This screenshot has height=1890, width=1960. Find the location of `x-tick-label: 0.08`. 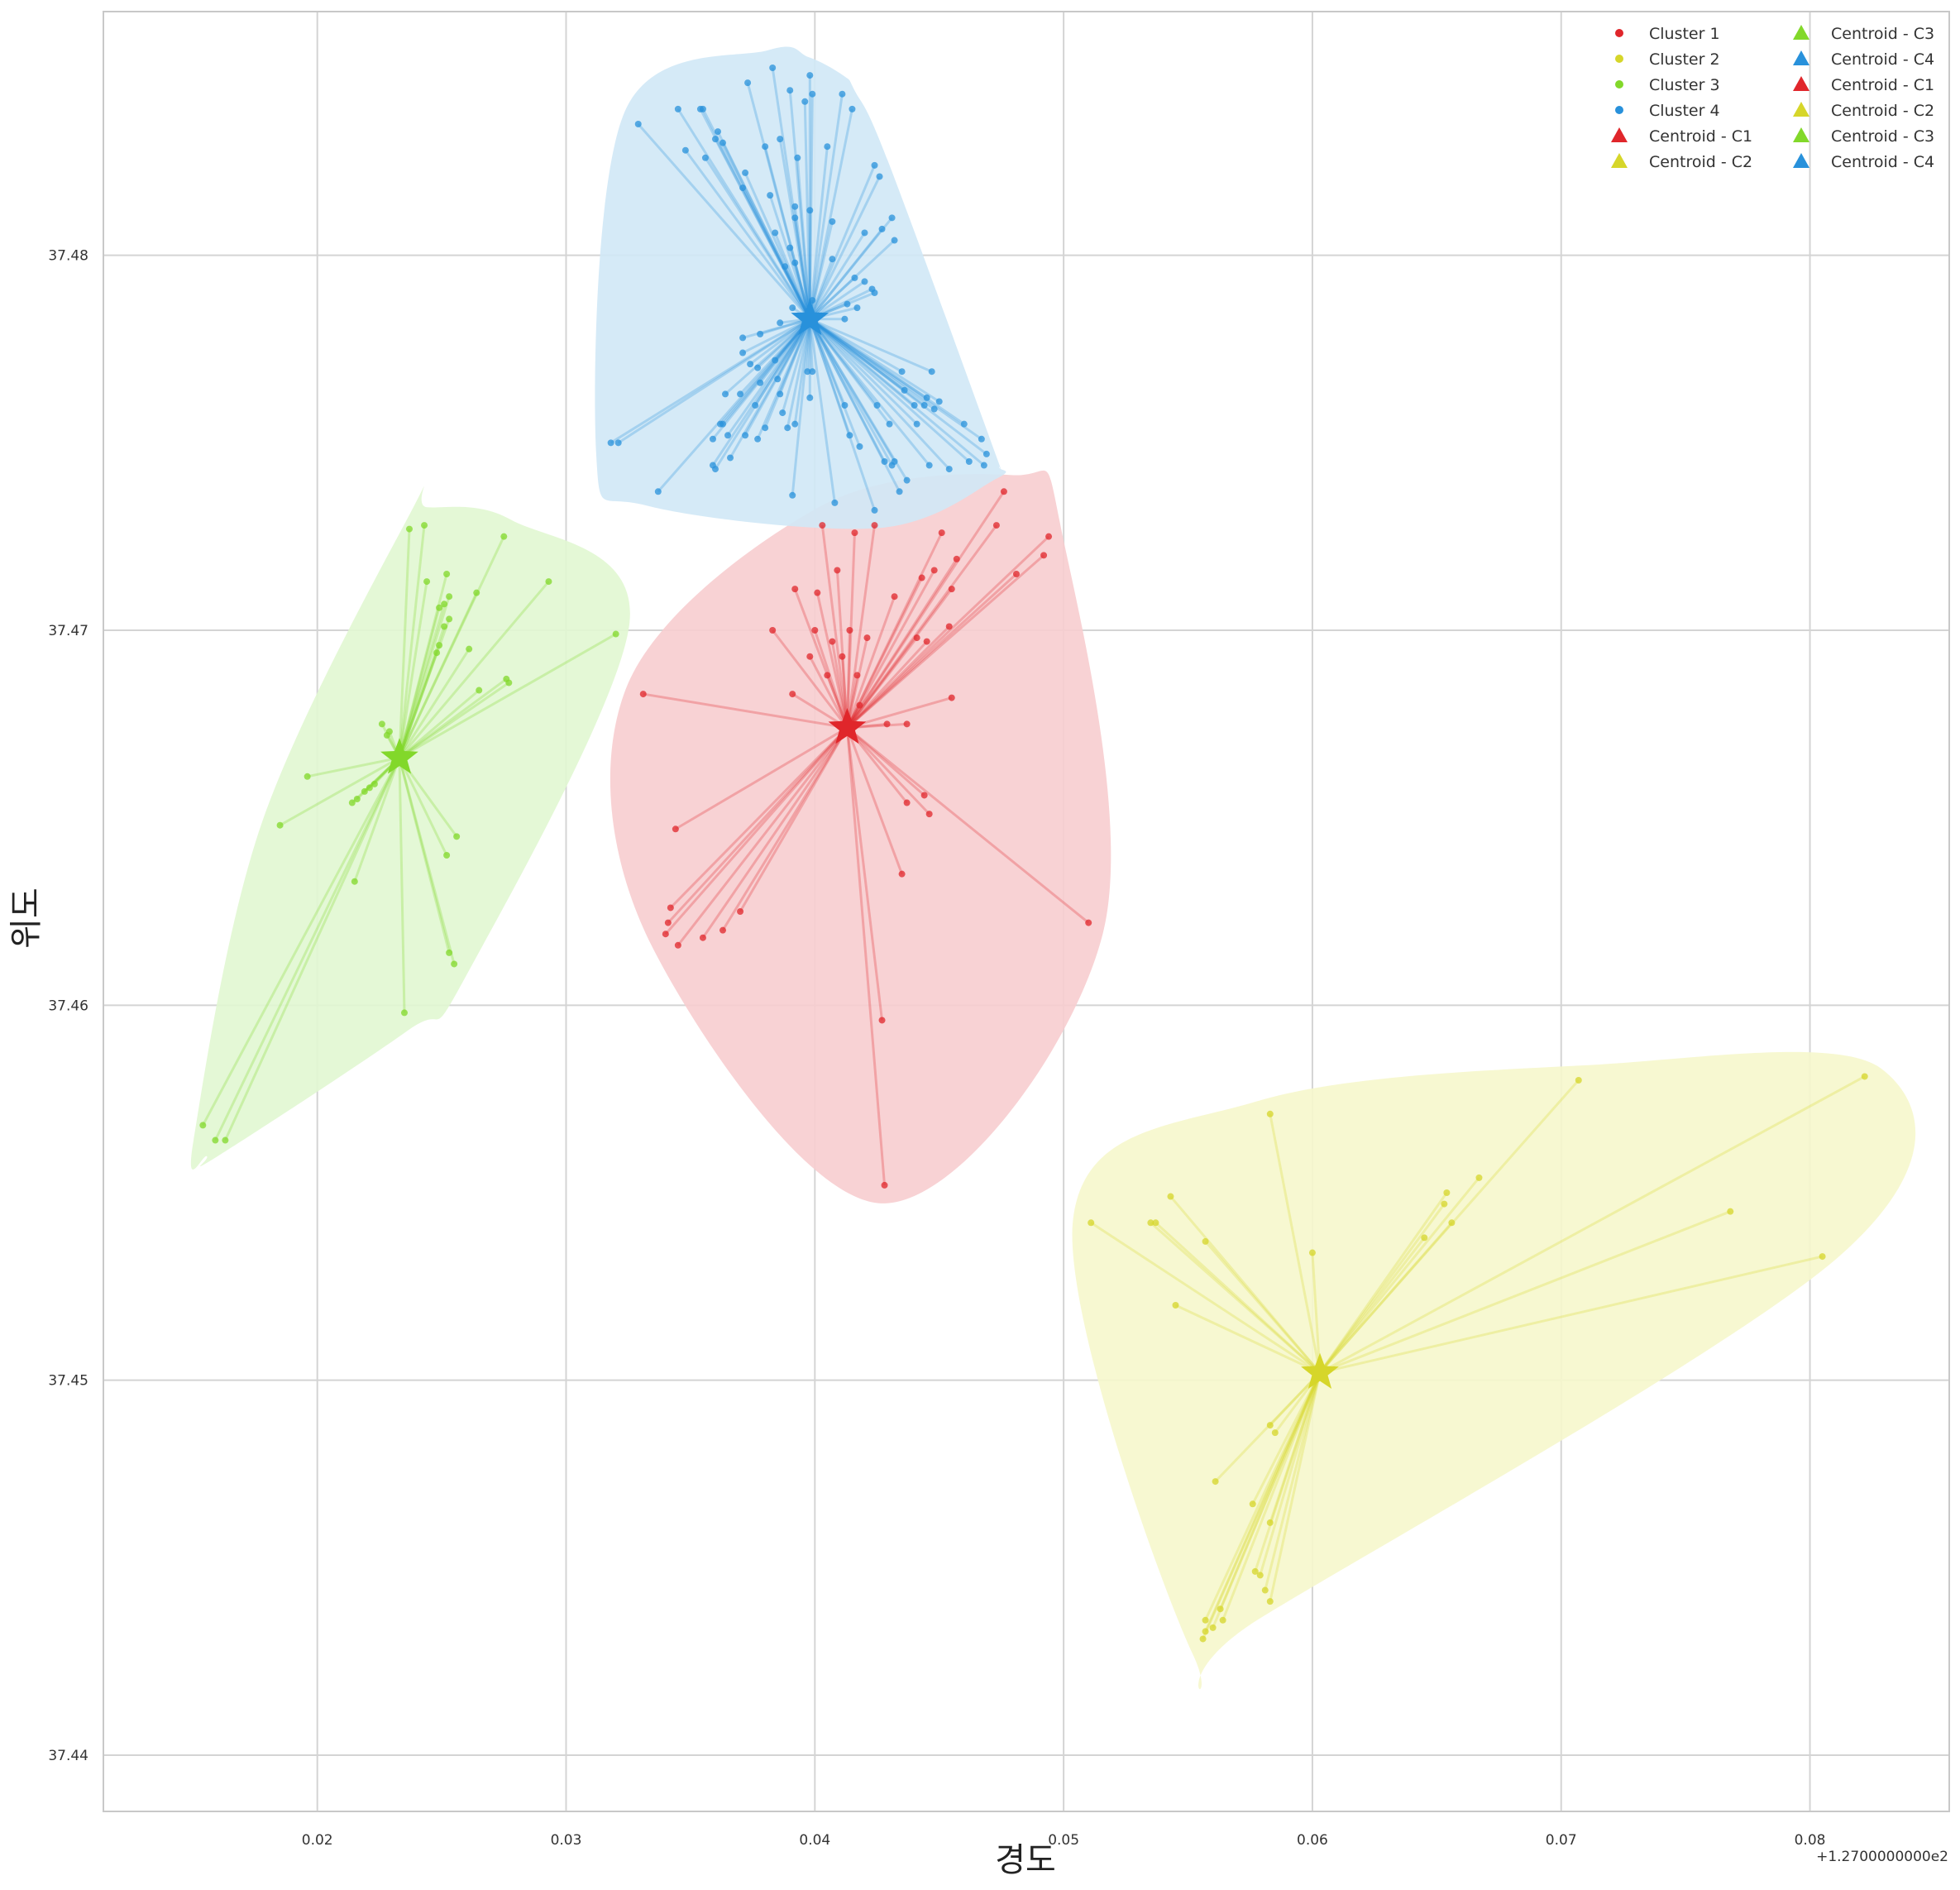

x-tick-label: 0.08 is located at coordinates (1810, 1840).